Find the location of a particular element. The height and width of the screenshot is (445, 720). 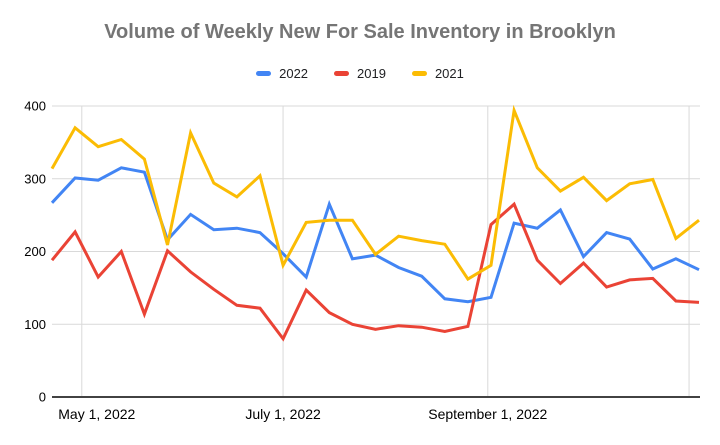

y-tick-label: 400 is located at coordinates (35, 106).